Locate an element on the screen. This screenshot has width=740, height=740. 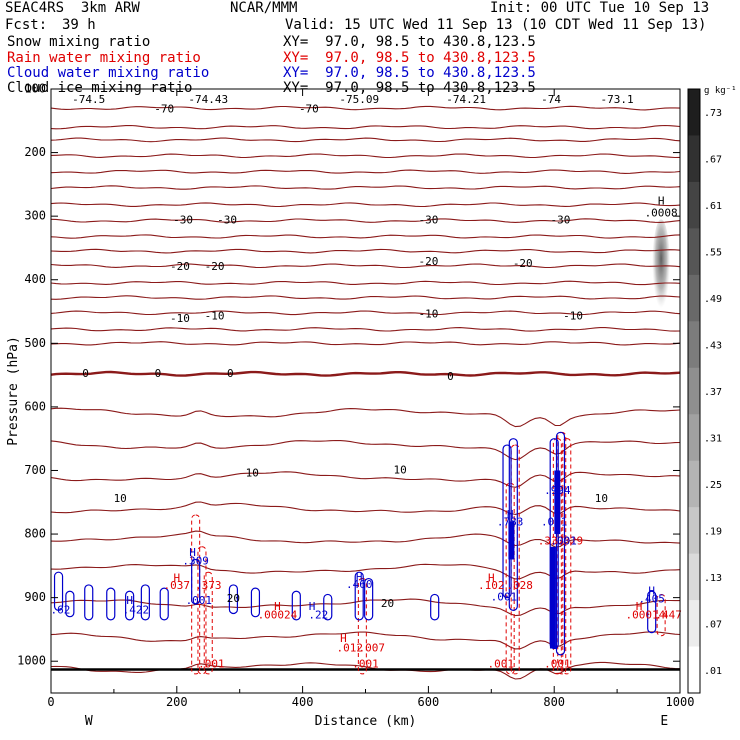
x-tick-label: 600 is located at coordinates (429, 702).